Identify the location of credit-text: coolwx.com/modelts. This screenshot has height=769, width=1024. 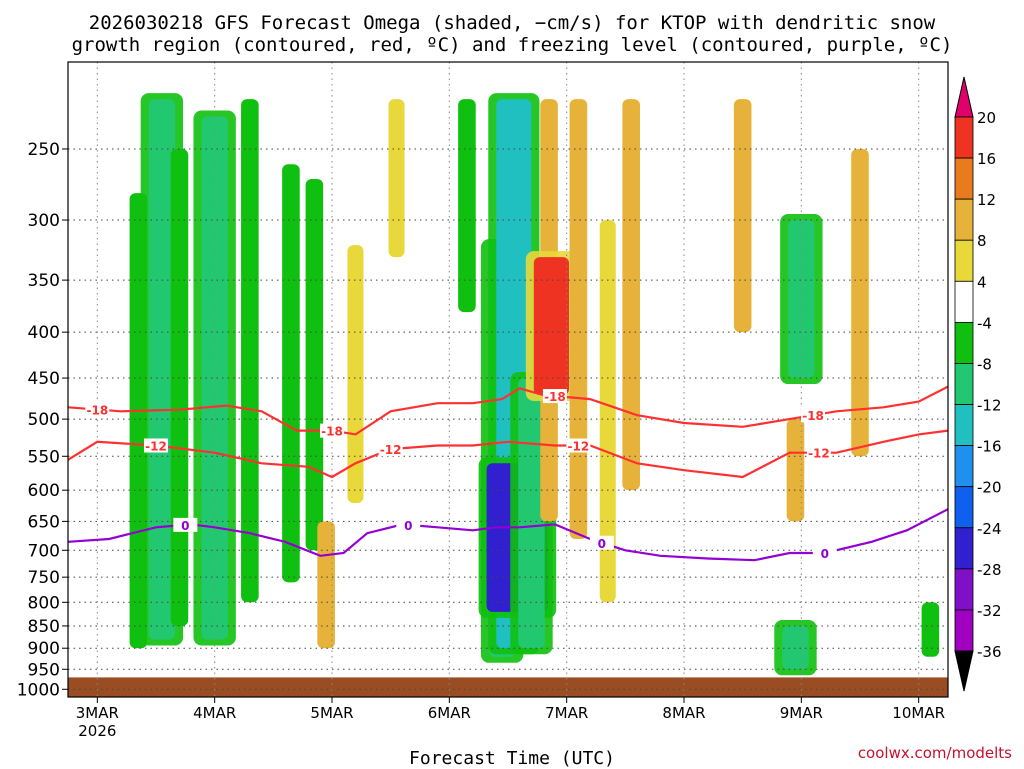
(934, 753).